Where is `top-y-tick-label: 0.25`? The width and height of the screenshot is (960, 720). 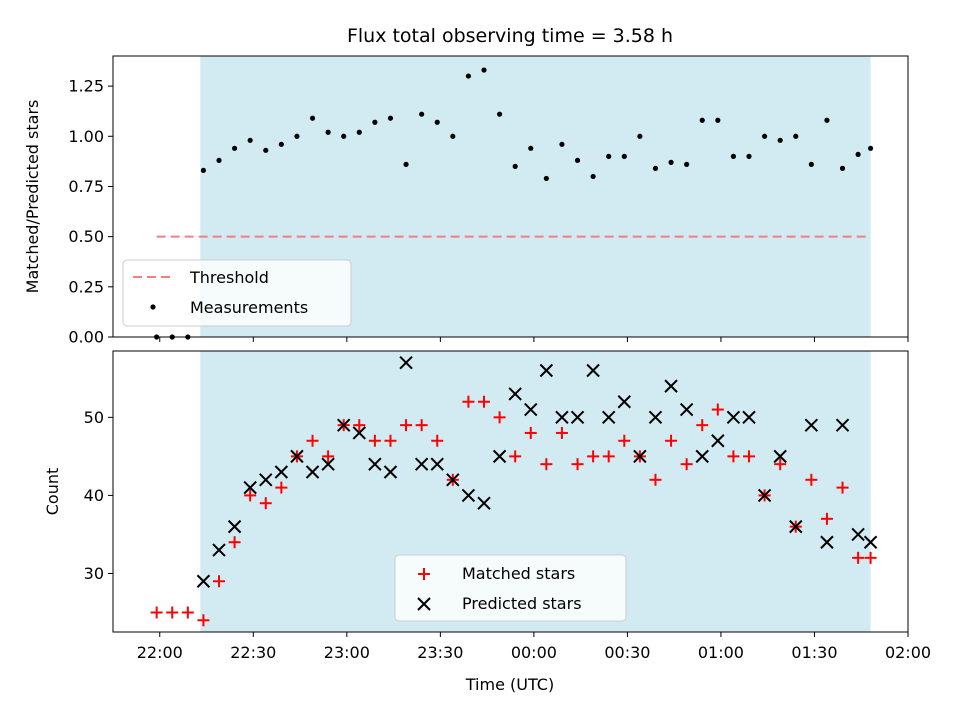
top-y-tick-label: 0.25 is located at coordinates (86, 286).